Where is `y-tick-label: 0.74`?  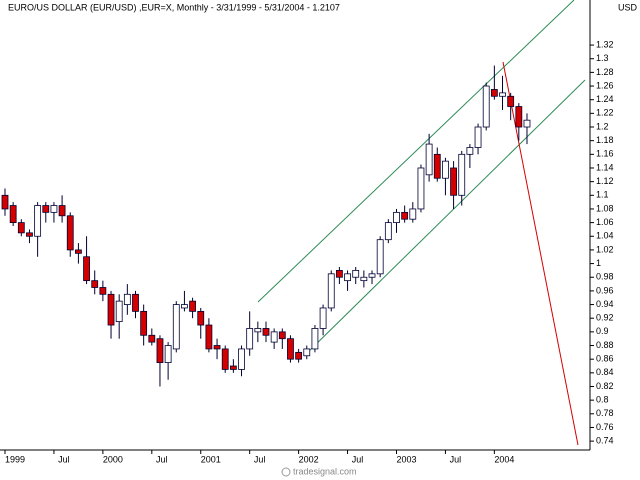
y-tick-label: 0.74 is located at coordinates (605, 440).